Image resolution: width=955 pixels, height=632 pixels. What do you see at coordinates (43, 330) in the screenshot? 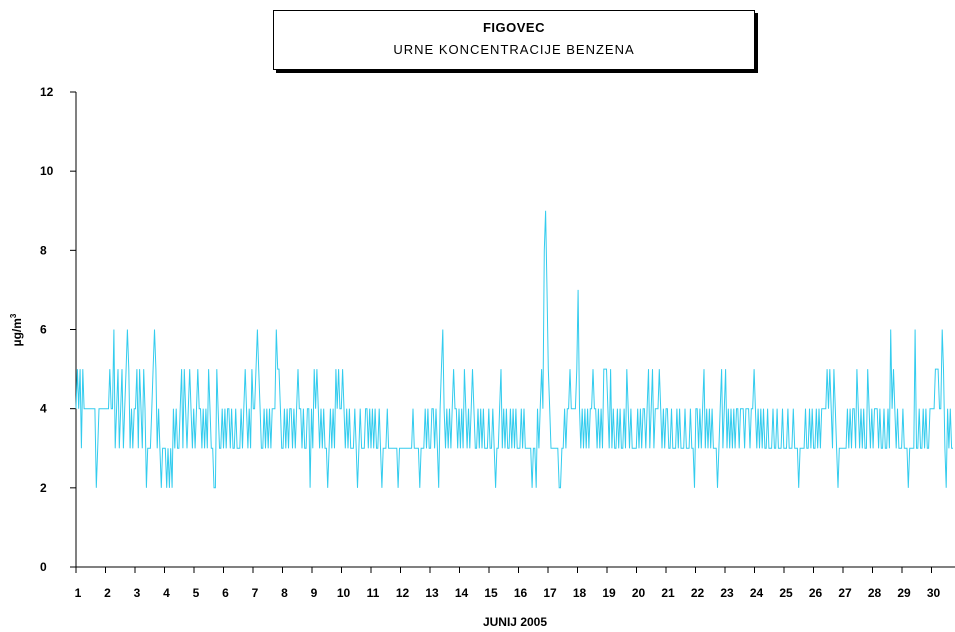
I see `y-tick-label: 6` at bounding box center [43, 330].